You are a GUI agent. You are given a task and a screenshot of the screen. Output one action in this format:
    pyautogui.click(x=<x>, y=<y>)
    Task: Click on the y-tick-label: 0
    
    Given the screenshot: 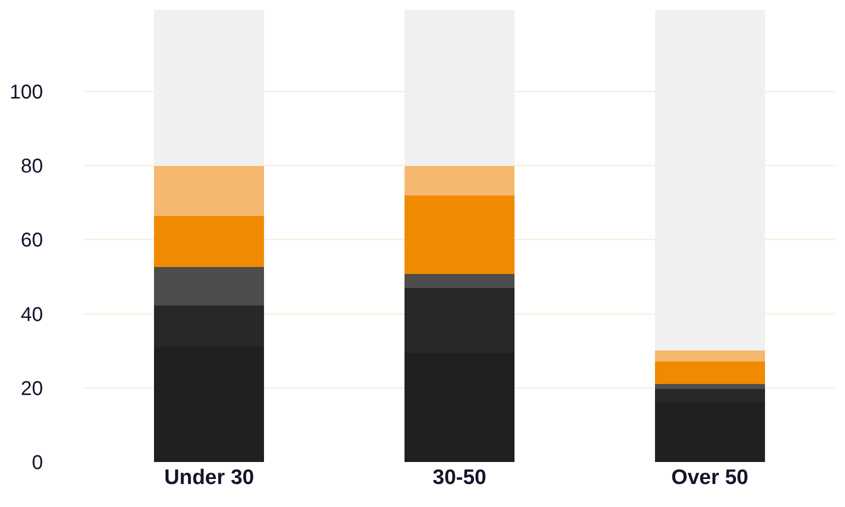 What is the action you would take?
    pyautogui.click(x=37, y=463)
    